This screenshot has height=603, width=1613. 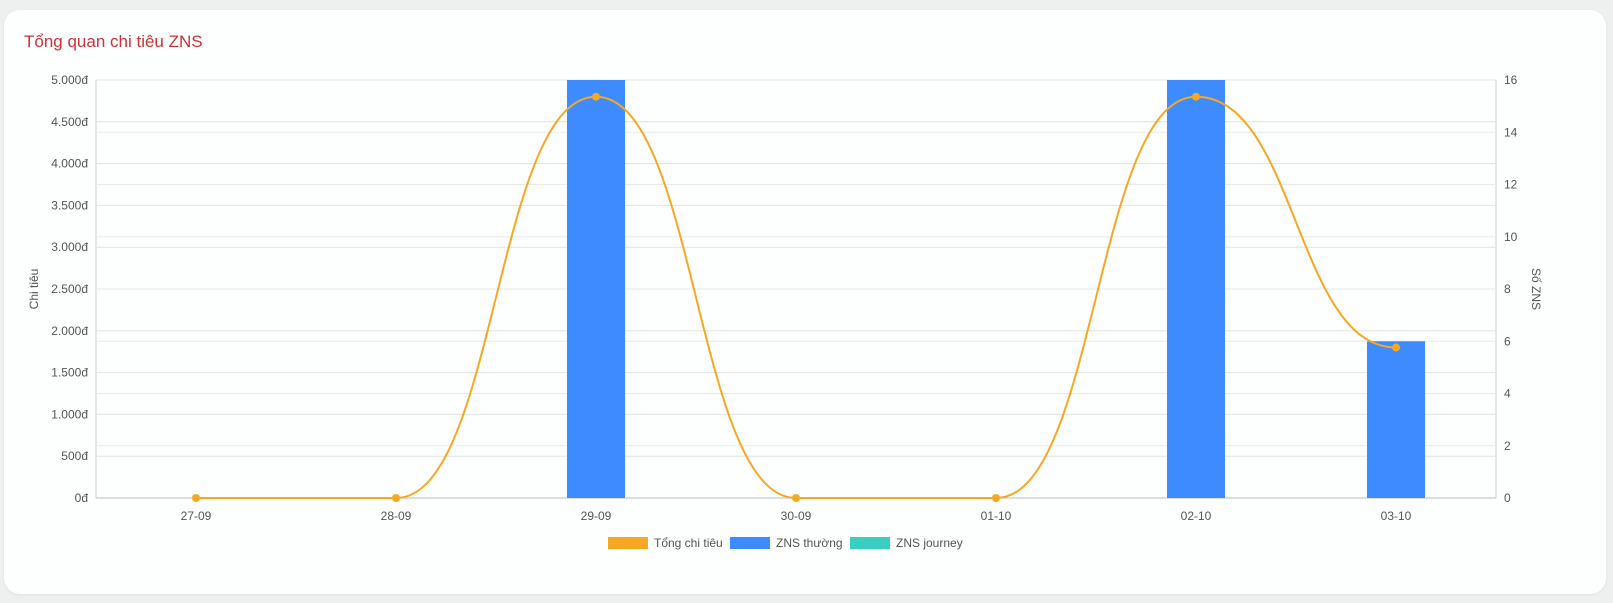 What do you see at coordinates (1511, 185) in the screenshot?
I see `y2-tick-label: 12` at bounding box center [1511, 185].